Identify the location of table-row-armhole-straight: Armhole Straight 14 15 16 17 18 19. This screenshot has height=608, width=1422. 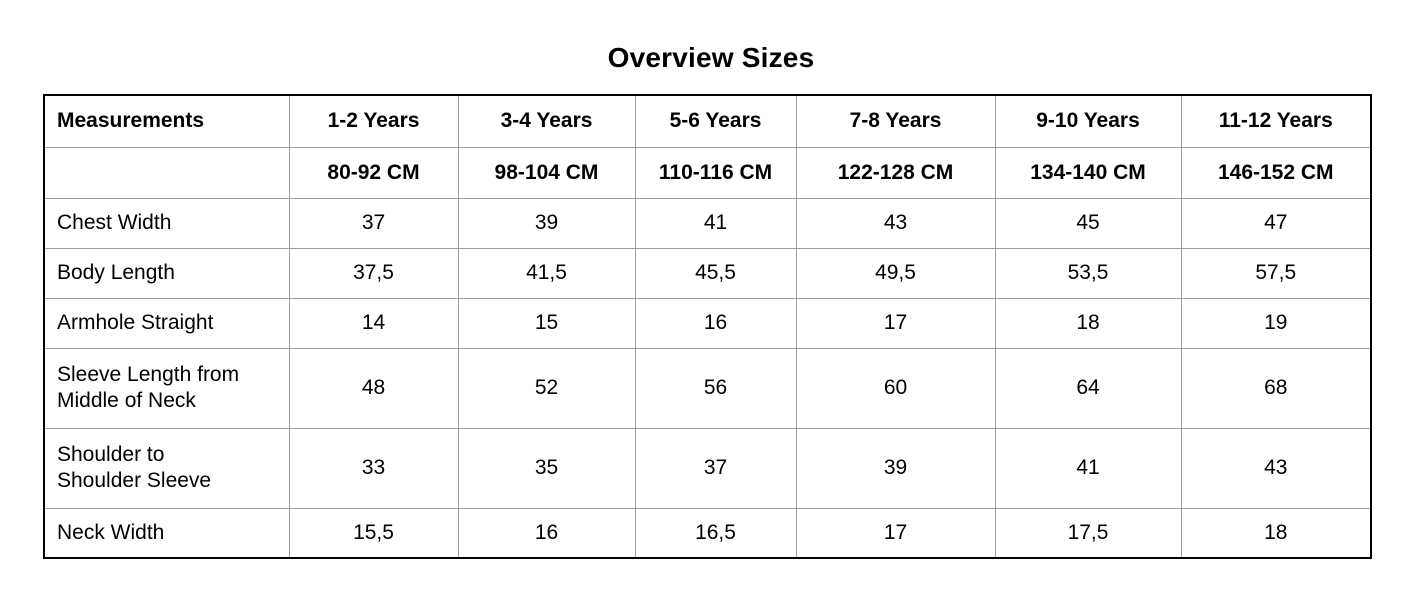
(707, 323).